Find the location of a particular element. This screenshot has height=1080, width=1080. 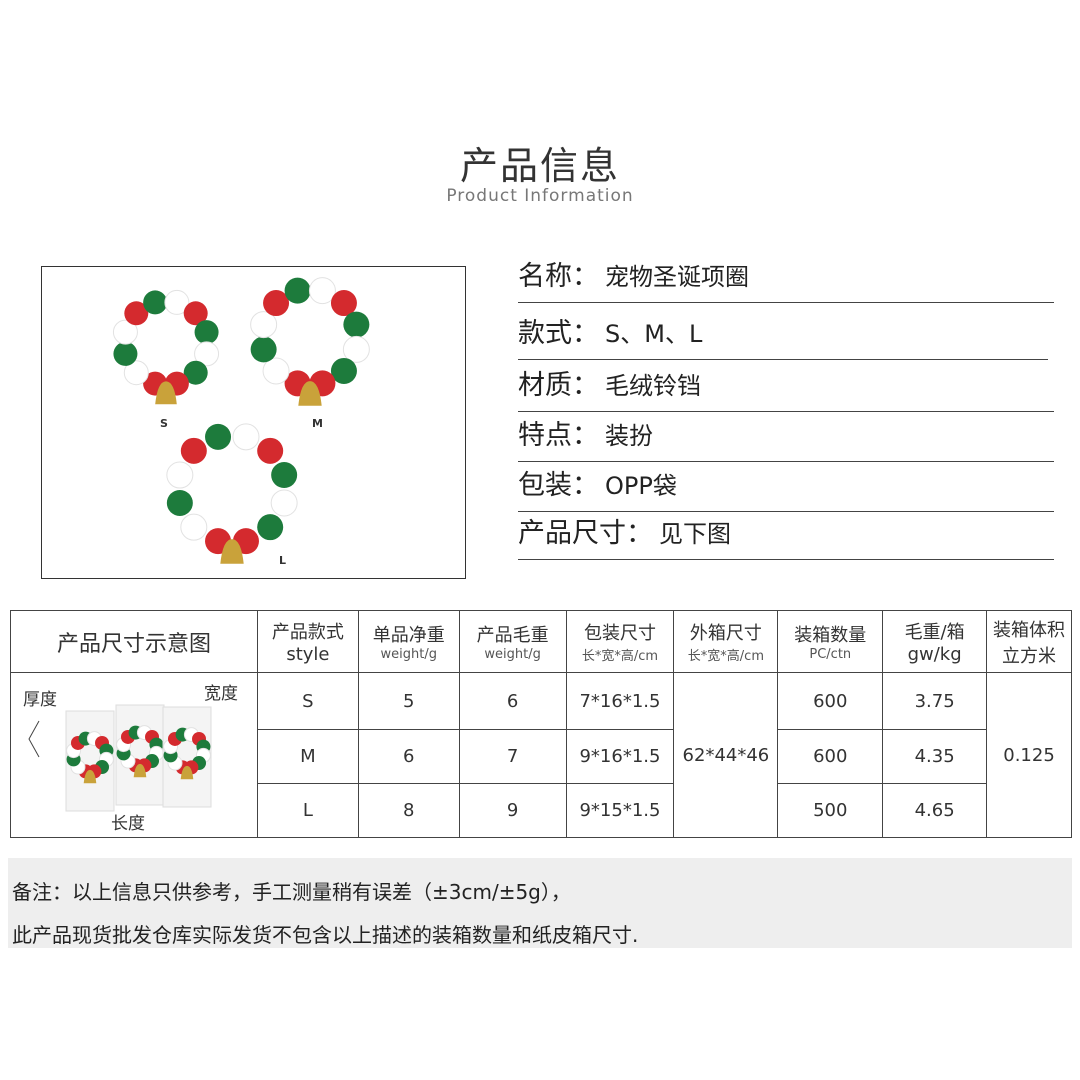

cell-style: S is located at coordinates (307, 701).